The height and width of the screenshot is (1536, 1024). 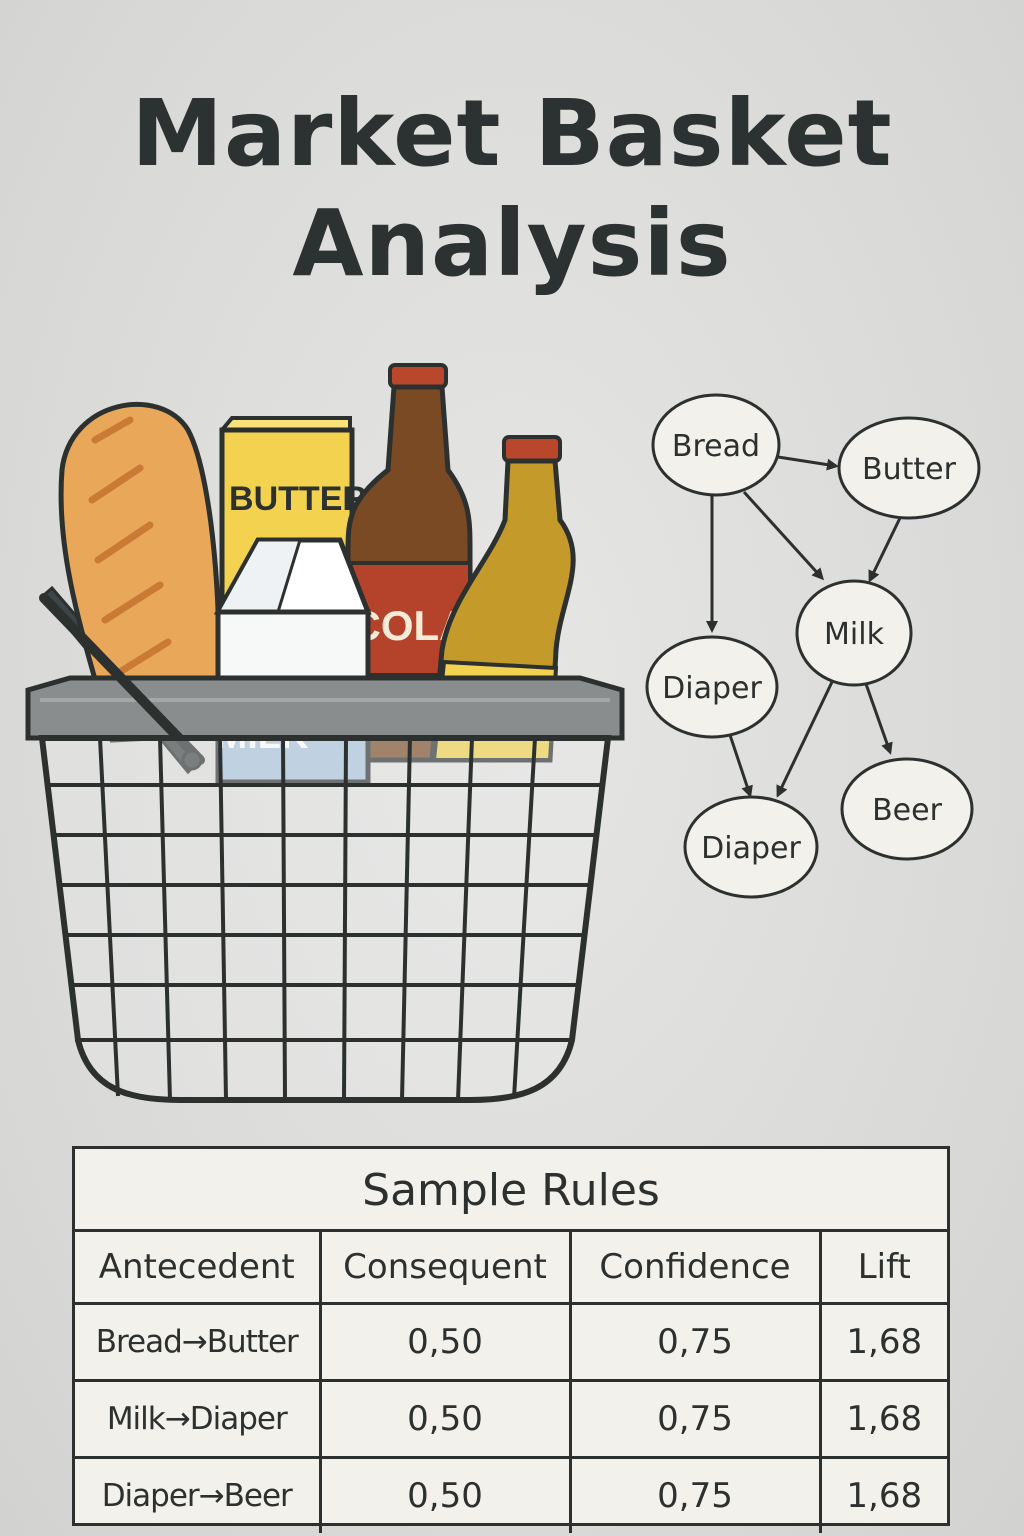 What do you see at coordinates (805, 739) in the screenshot?
I see `edge-milk-diaper` at bounding box center [805, 739].